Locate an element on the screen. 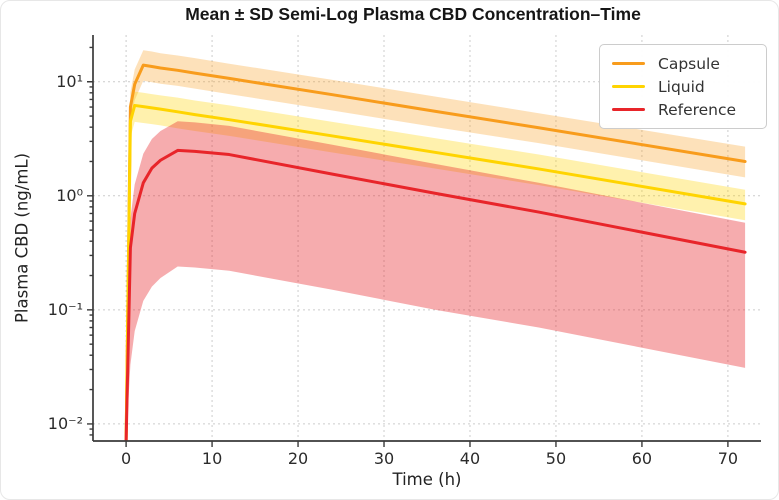  legend-swatch-liquid is located at coordinates (628, 86).